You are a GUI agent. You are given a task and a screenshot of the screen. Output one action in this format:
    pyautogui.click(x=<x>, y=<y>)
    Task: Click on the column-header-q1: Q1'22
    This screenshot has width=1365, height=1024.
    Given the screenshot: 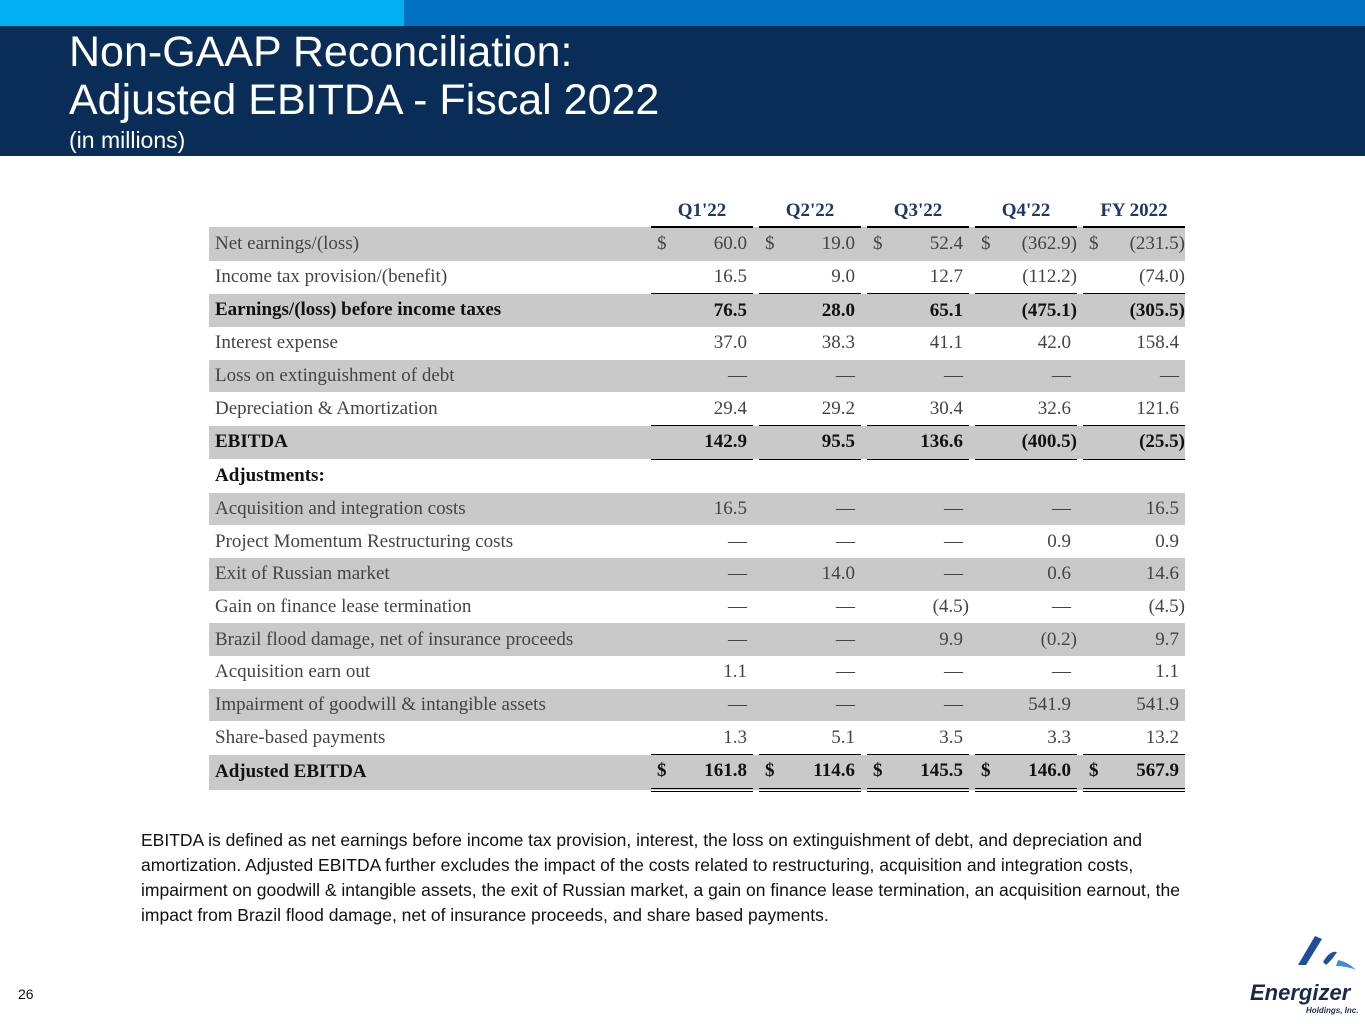 What is the action you would take?
    pyautogui.click(x=702, y=212)
    